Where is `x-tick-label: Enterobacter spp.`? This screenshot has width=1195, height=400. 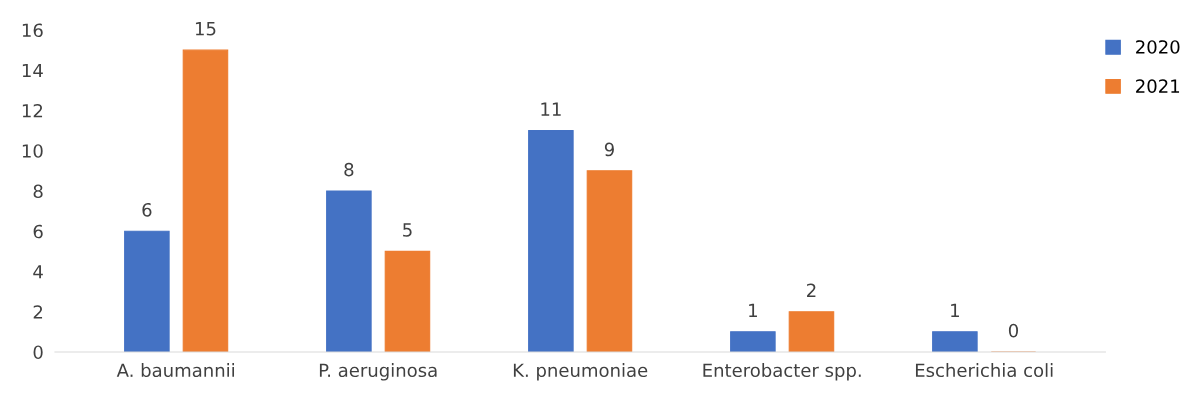 x-tick-label: Enterobacter spp. is located at coordinates (782, 372).